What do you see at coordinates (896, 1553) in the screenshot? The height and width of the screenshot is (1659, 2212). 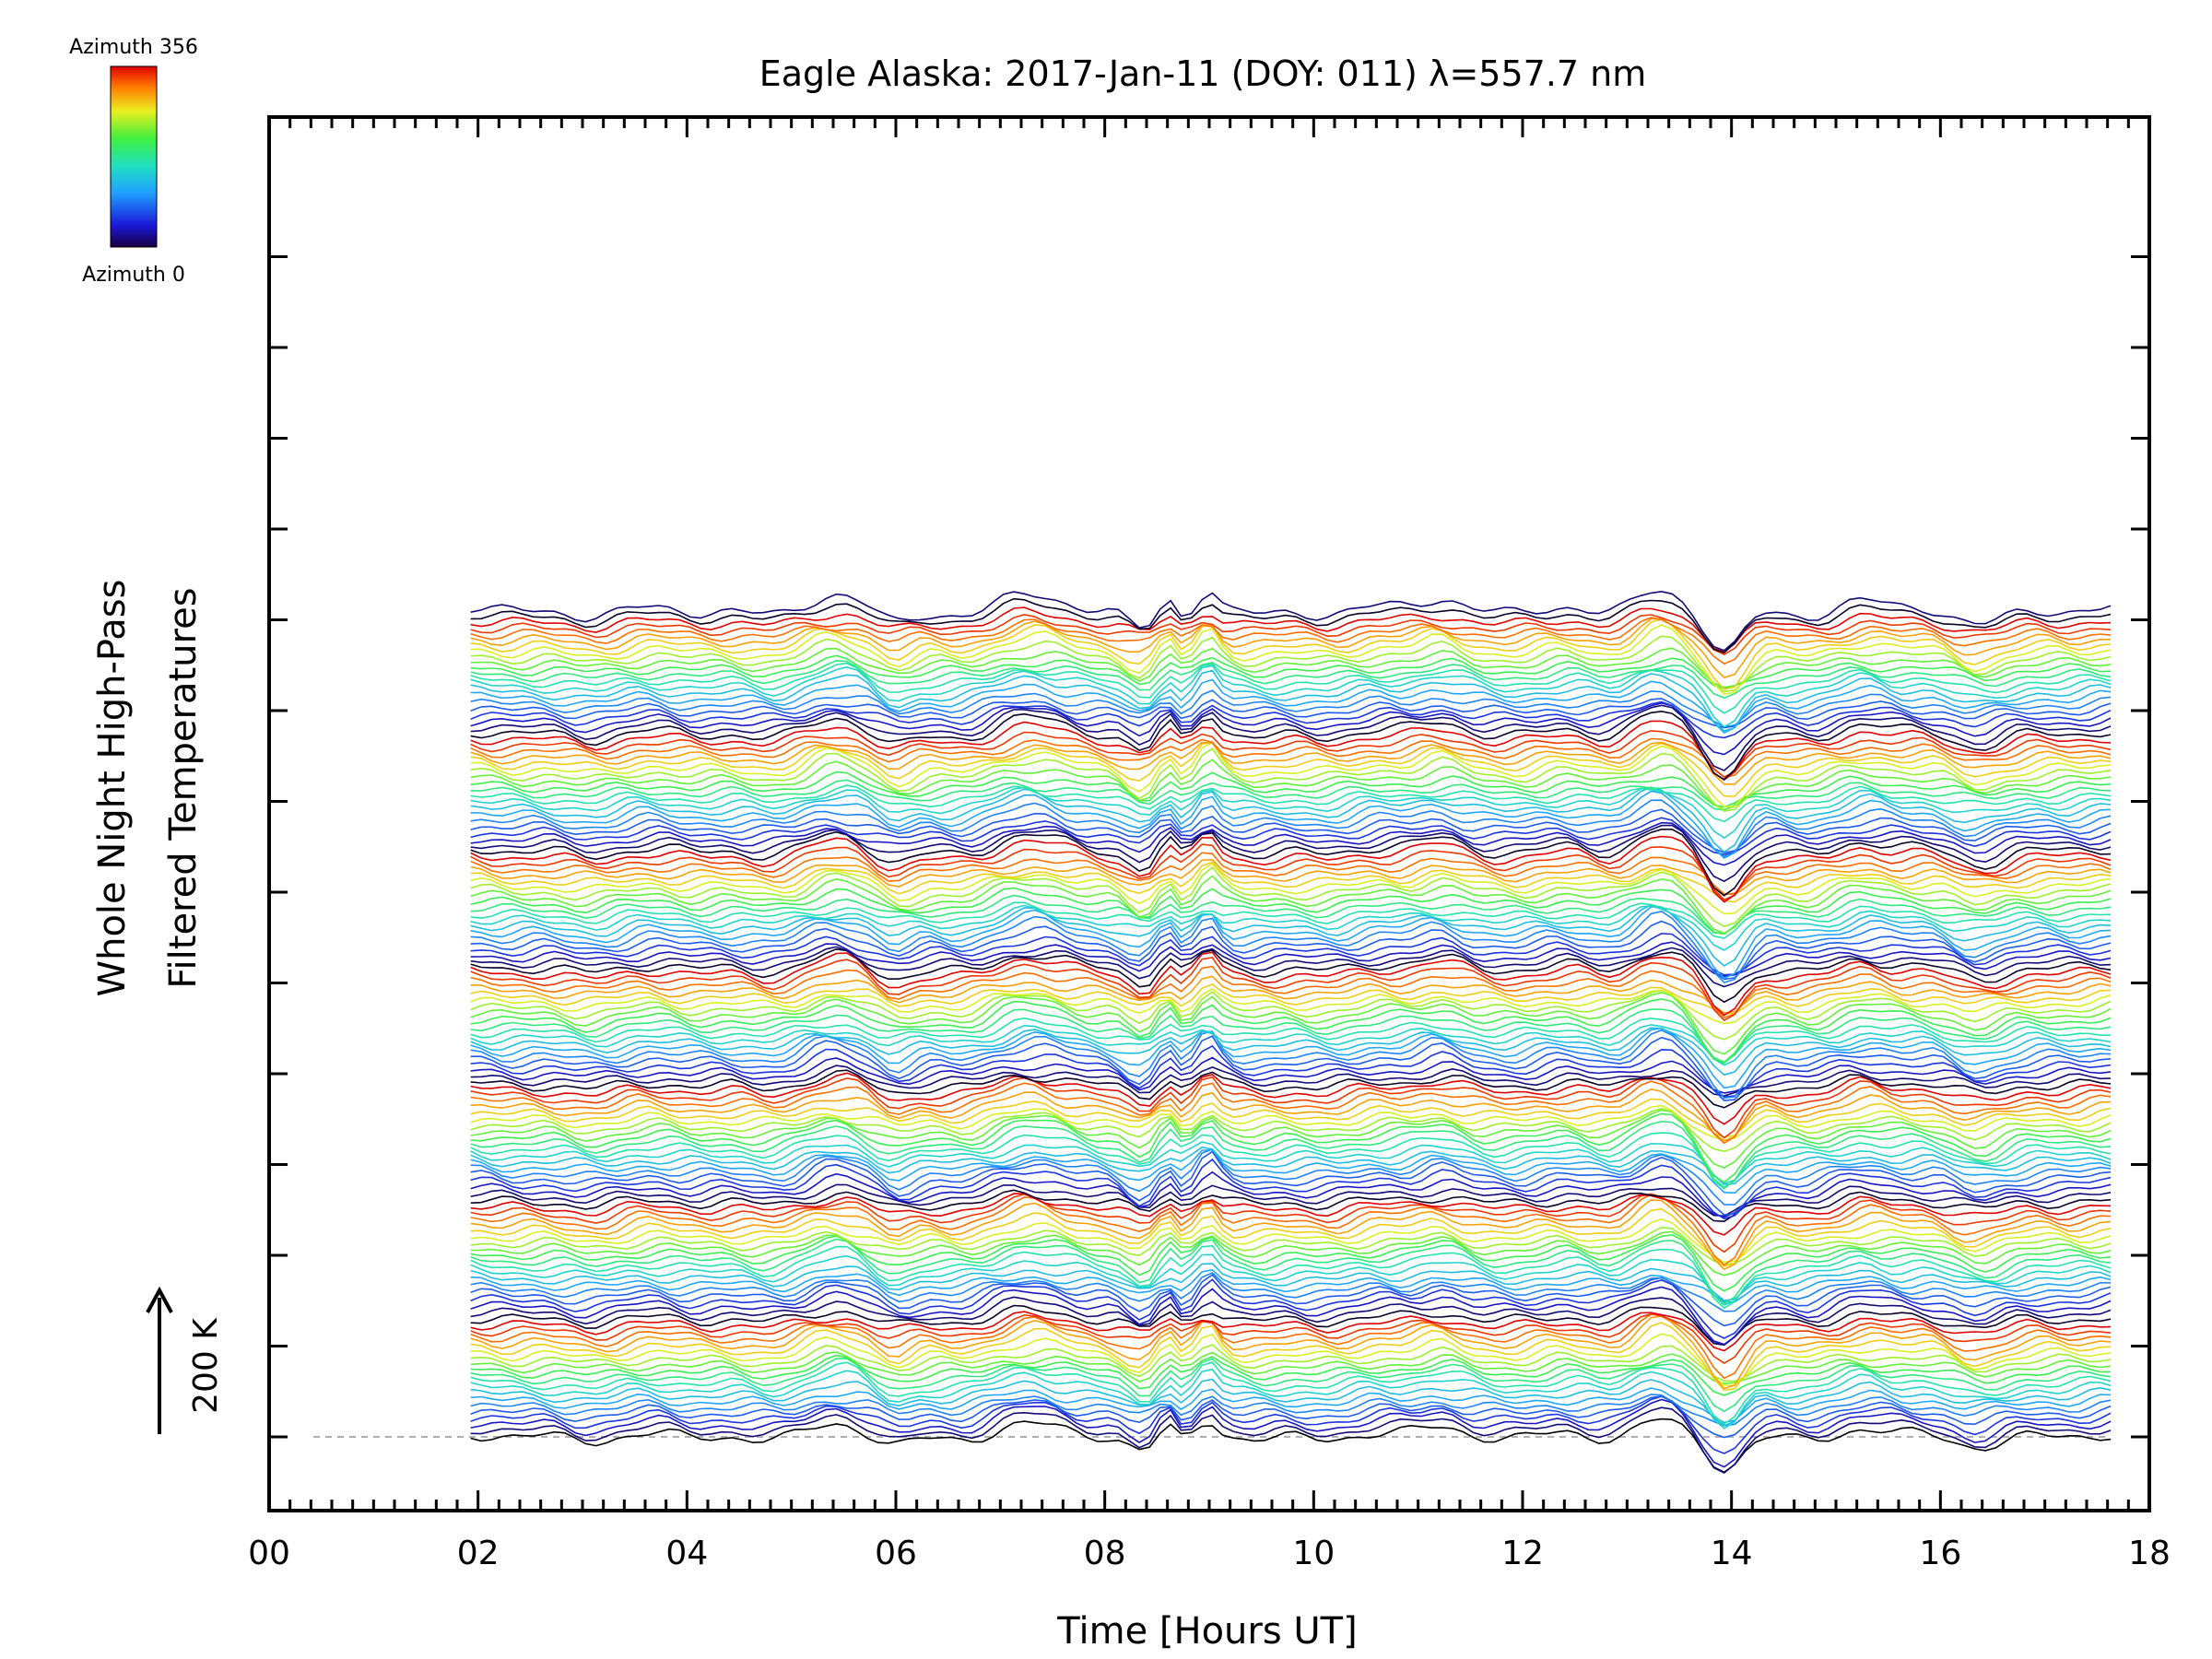 I see `x-tick-label: 06` at bounding box center [896, 1553].